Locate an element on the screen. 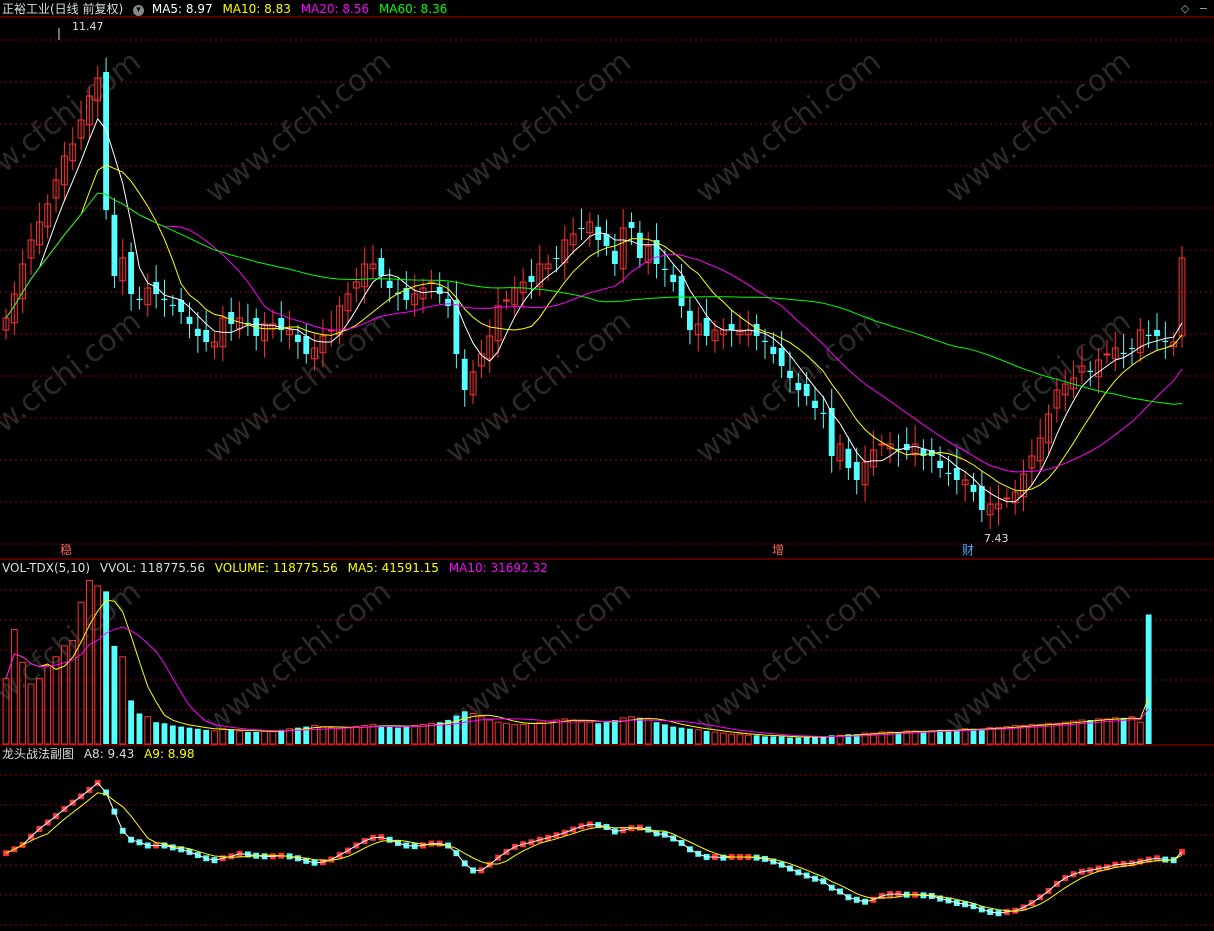  vol-title: VOL-TDX(5,10) is located at coordinates (46, 568).